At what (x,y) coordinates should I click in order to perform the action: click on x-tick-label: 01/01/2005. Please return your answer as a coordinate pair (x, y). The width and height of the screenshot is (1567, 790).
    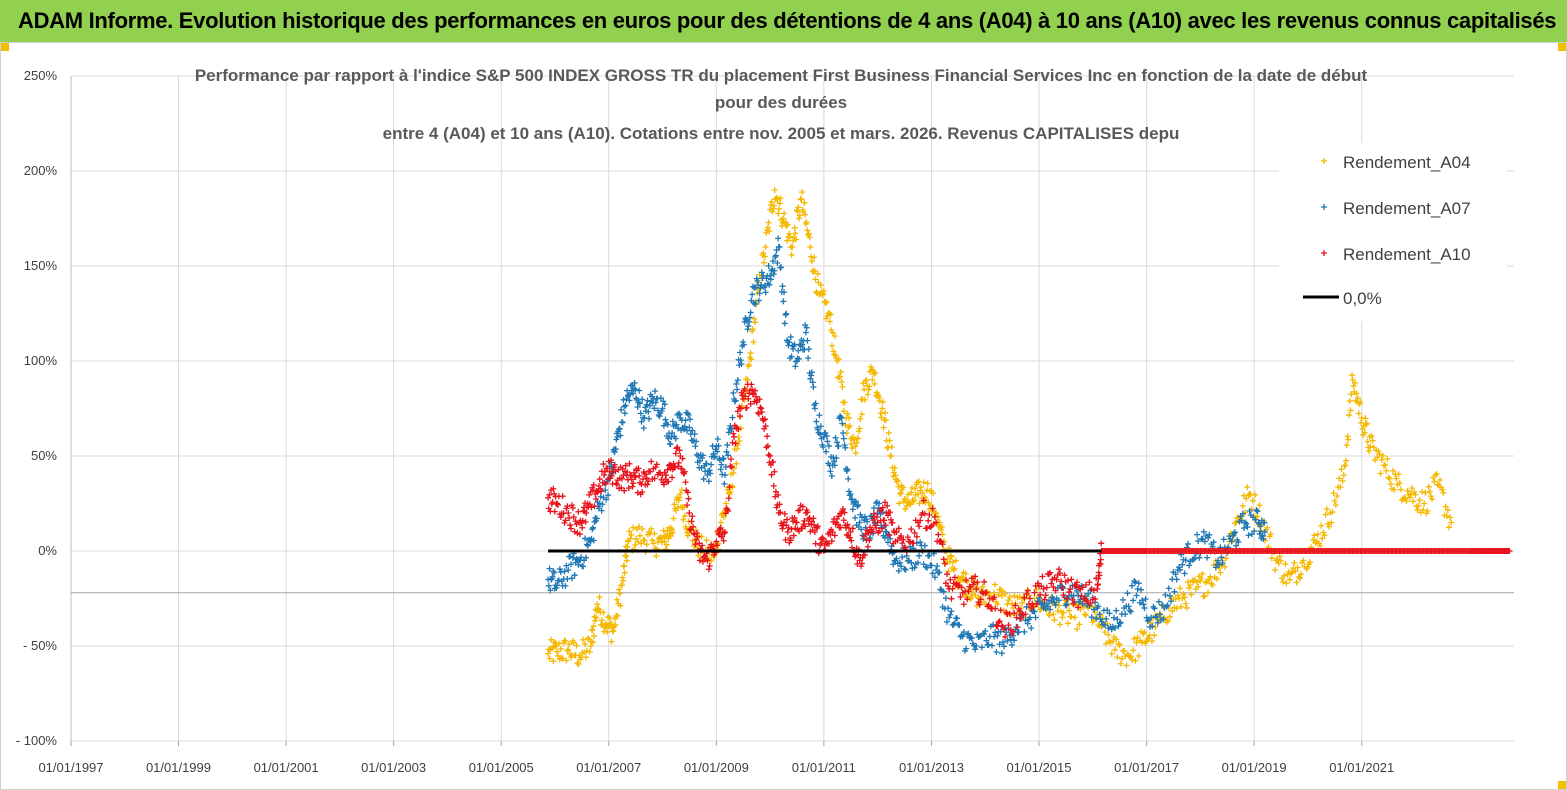
    Looking at the image, I should click on (501, 767).